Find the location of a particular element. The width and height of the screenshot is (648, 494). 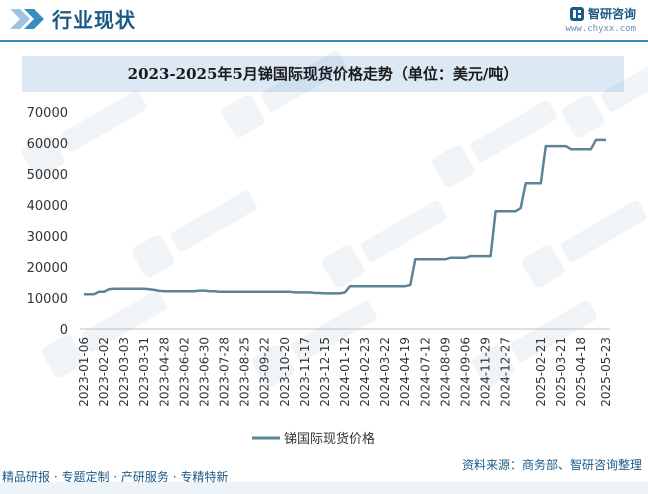

chart-title: 2023-2025年5月锑国际现货价格走势（单位：美元/吨） is located at coordinates (323, 74).